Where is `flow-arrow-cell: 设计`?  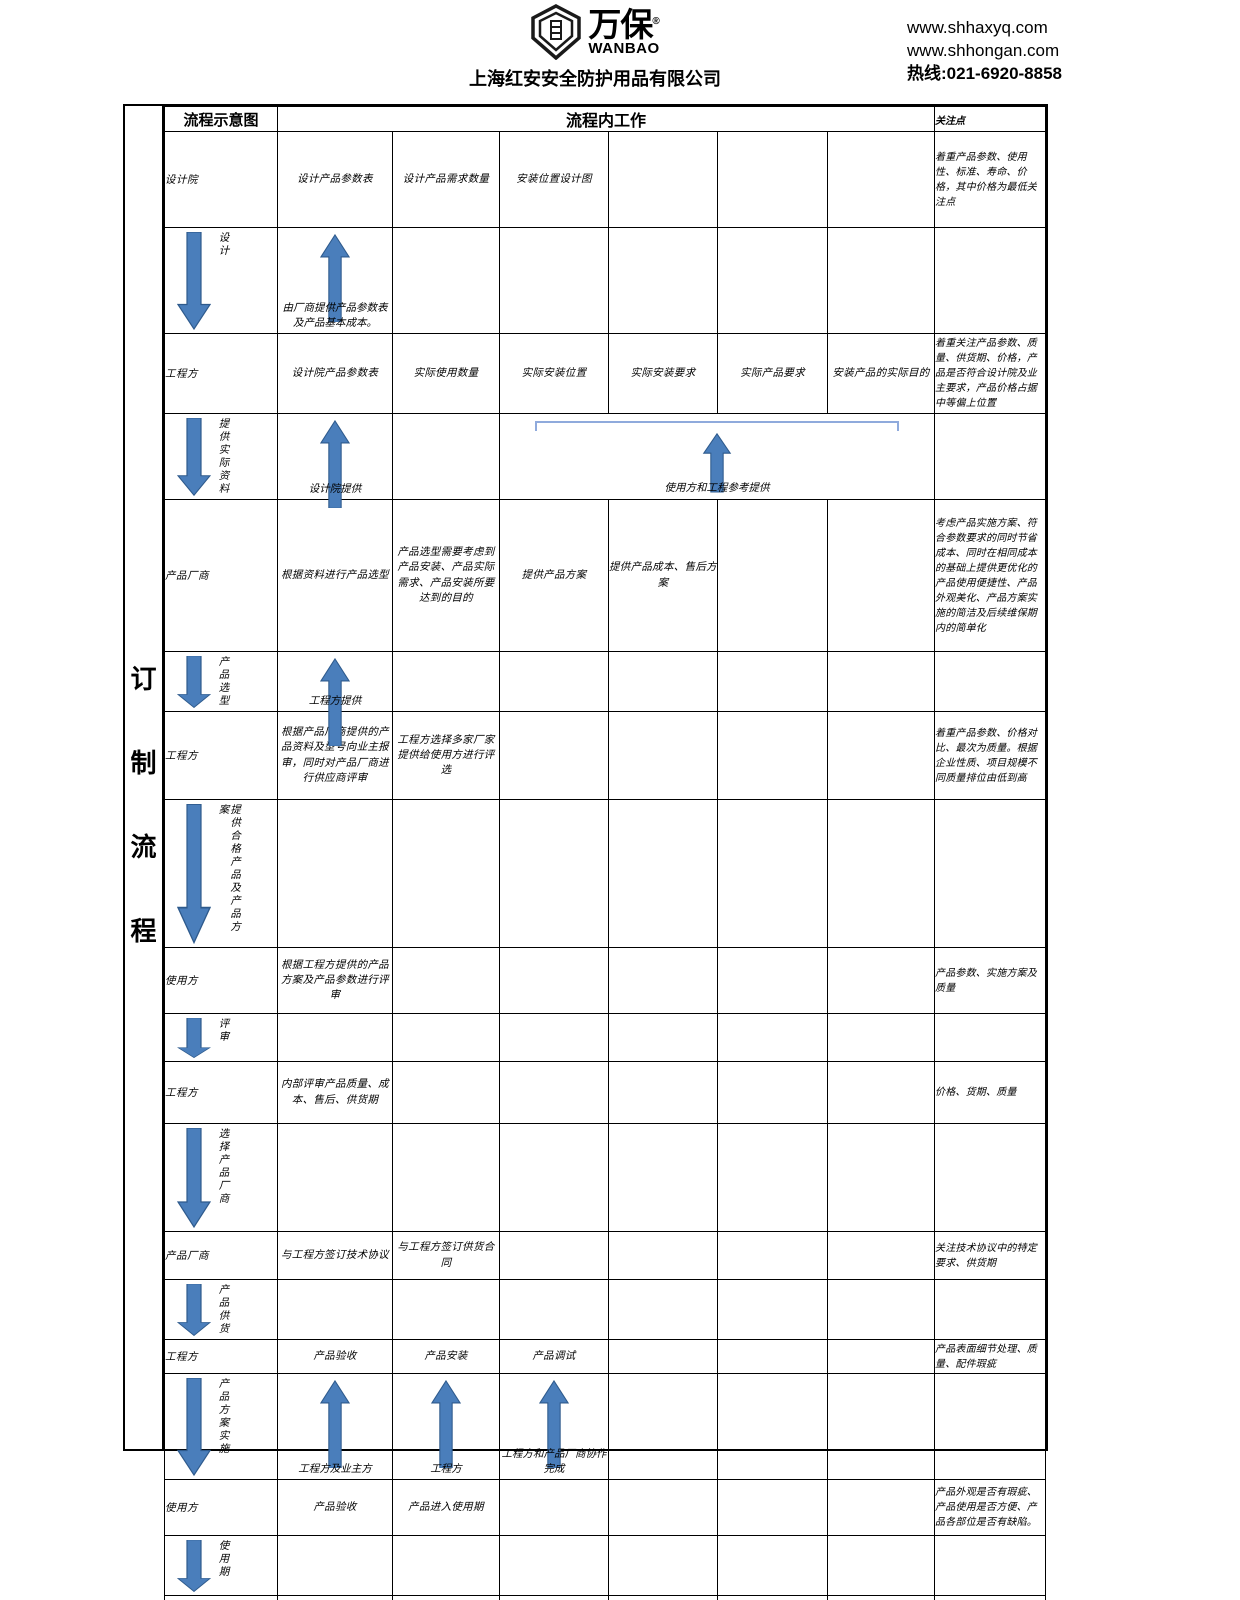
flow-arrow-cell: 设计 is located at coordinates (220, 280).